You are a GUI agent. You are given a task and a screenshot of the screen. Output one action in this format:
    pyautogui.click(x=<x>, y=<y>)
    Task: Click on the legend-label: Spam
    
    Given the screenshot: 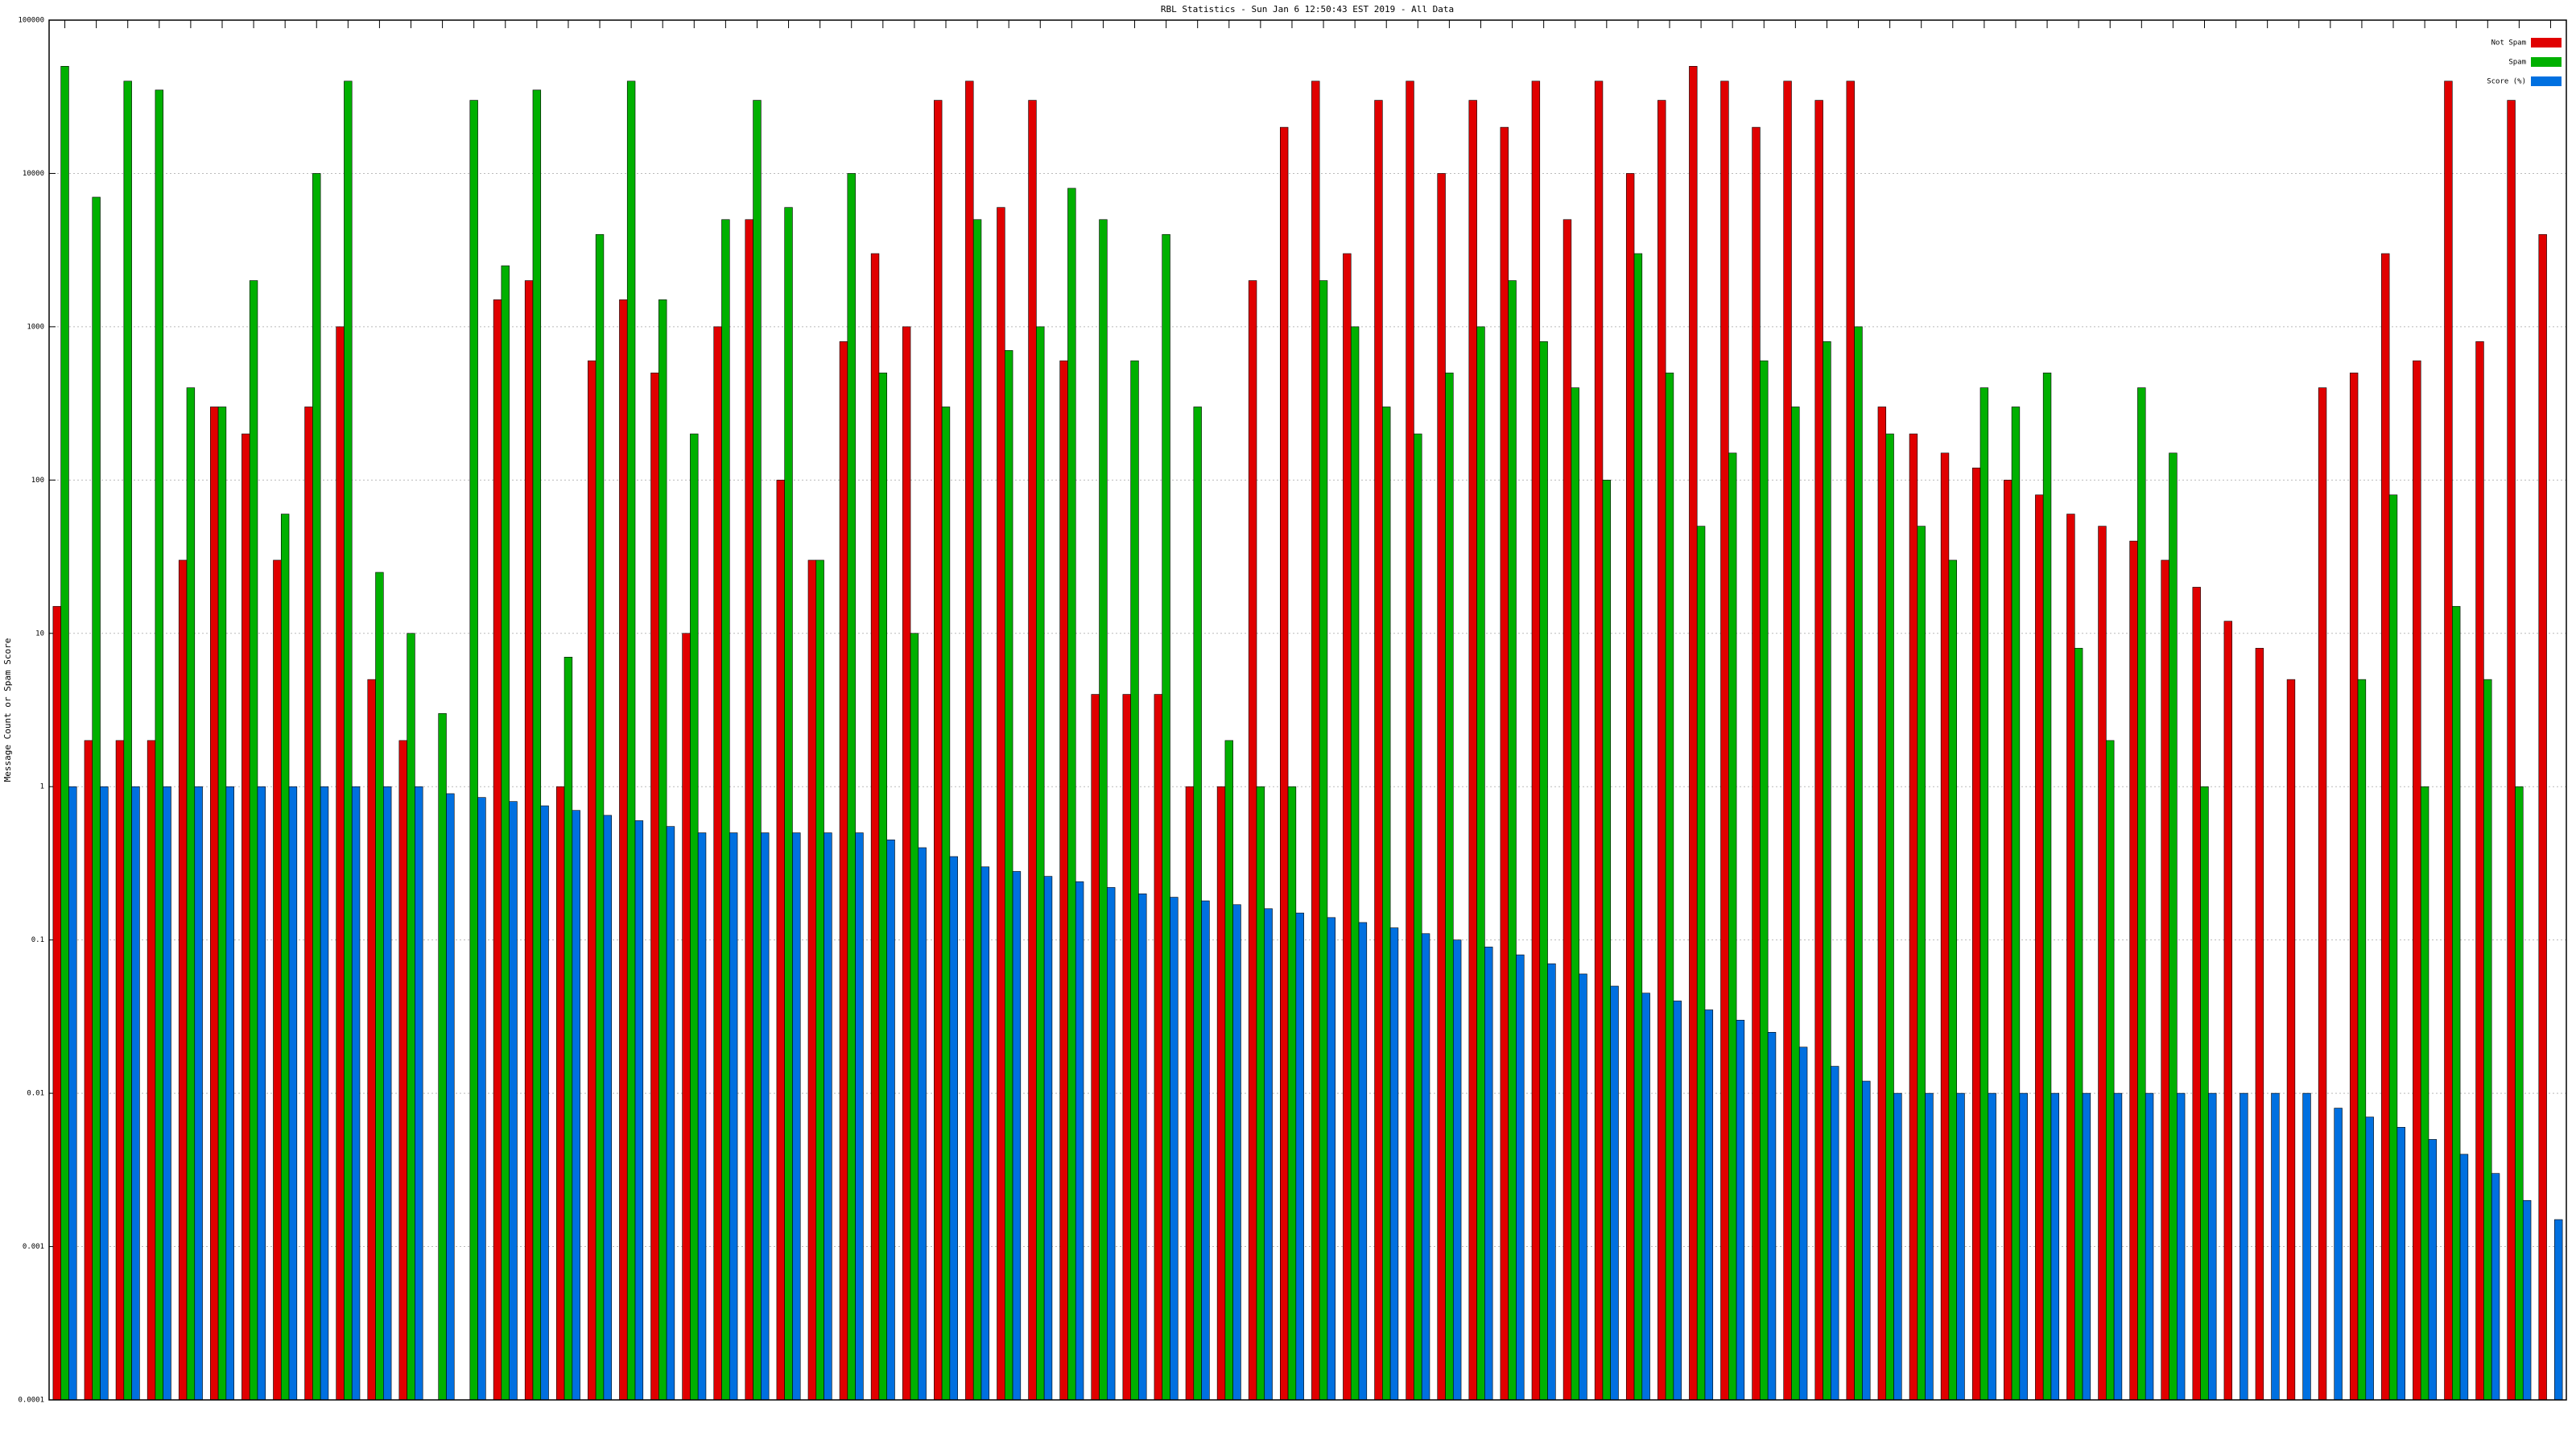 What is the action you would take?
    pyautogui.click(x=2517, y=63)
    